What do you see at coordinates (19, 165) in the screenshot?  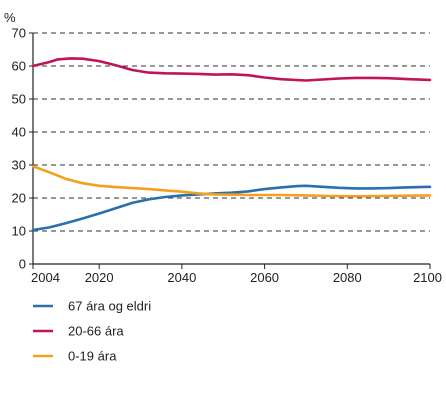 I see `y-tick-label-30: 30` at bounding box center [19, 165].